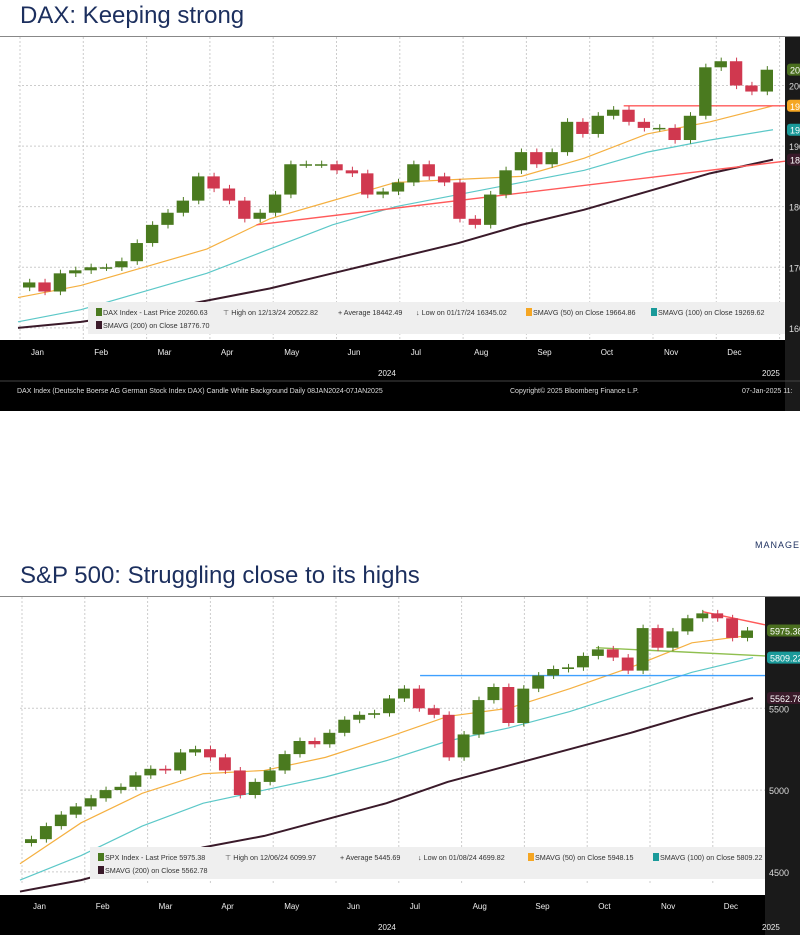 The image size is (800, 937). I want to click on y-tick-label: 17000, so click(794, 268).